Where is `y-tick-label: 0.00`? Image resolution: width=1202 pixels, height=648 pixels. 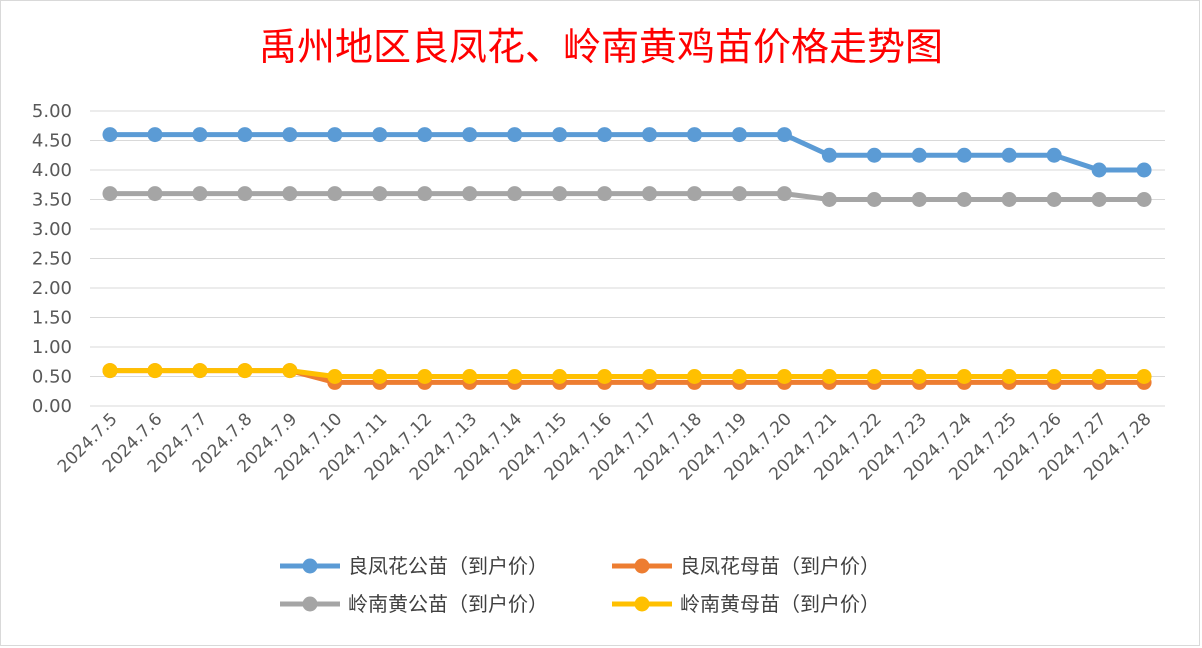 y-tick-label: 0.00 is located at coordinates (52, 406).